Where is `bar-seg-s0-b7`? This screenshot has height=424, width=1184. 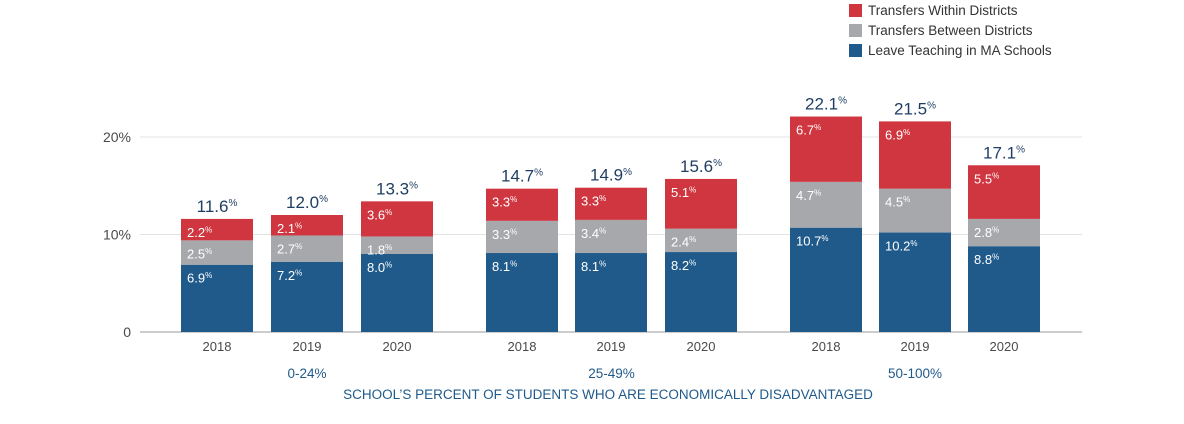
bar-seg-s0-b7 is located at coordinates (915, 282).